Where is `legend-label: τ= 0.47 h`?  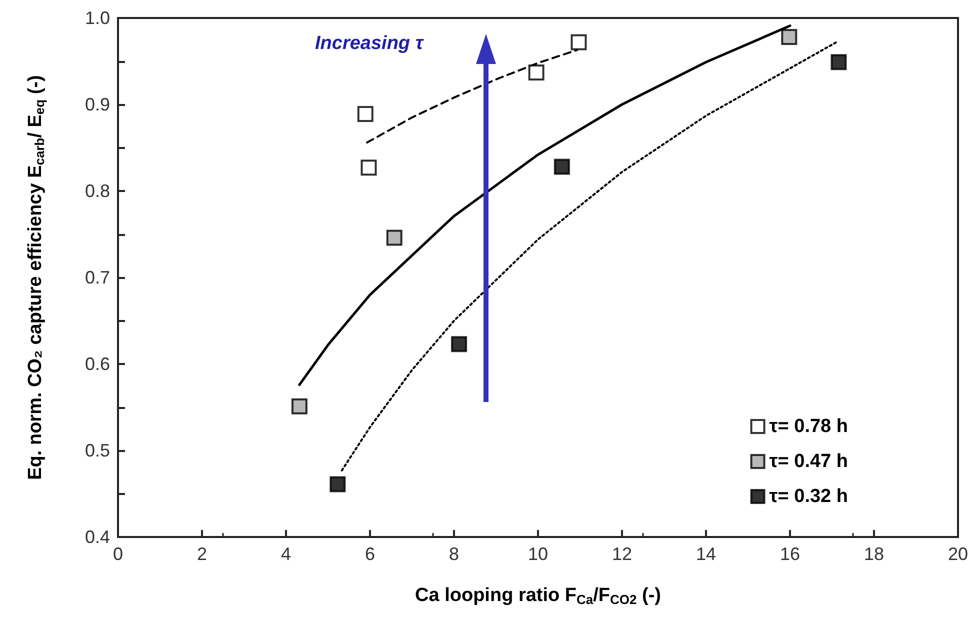
legend-label: τ= 0.47 h is located at coordinates (808, 461).